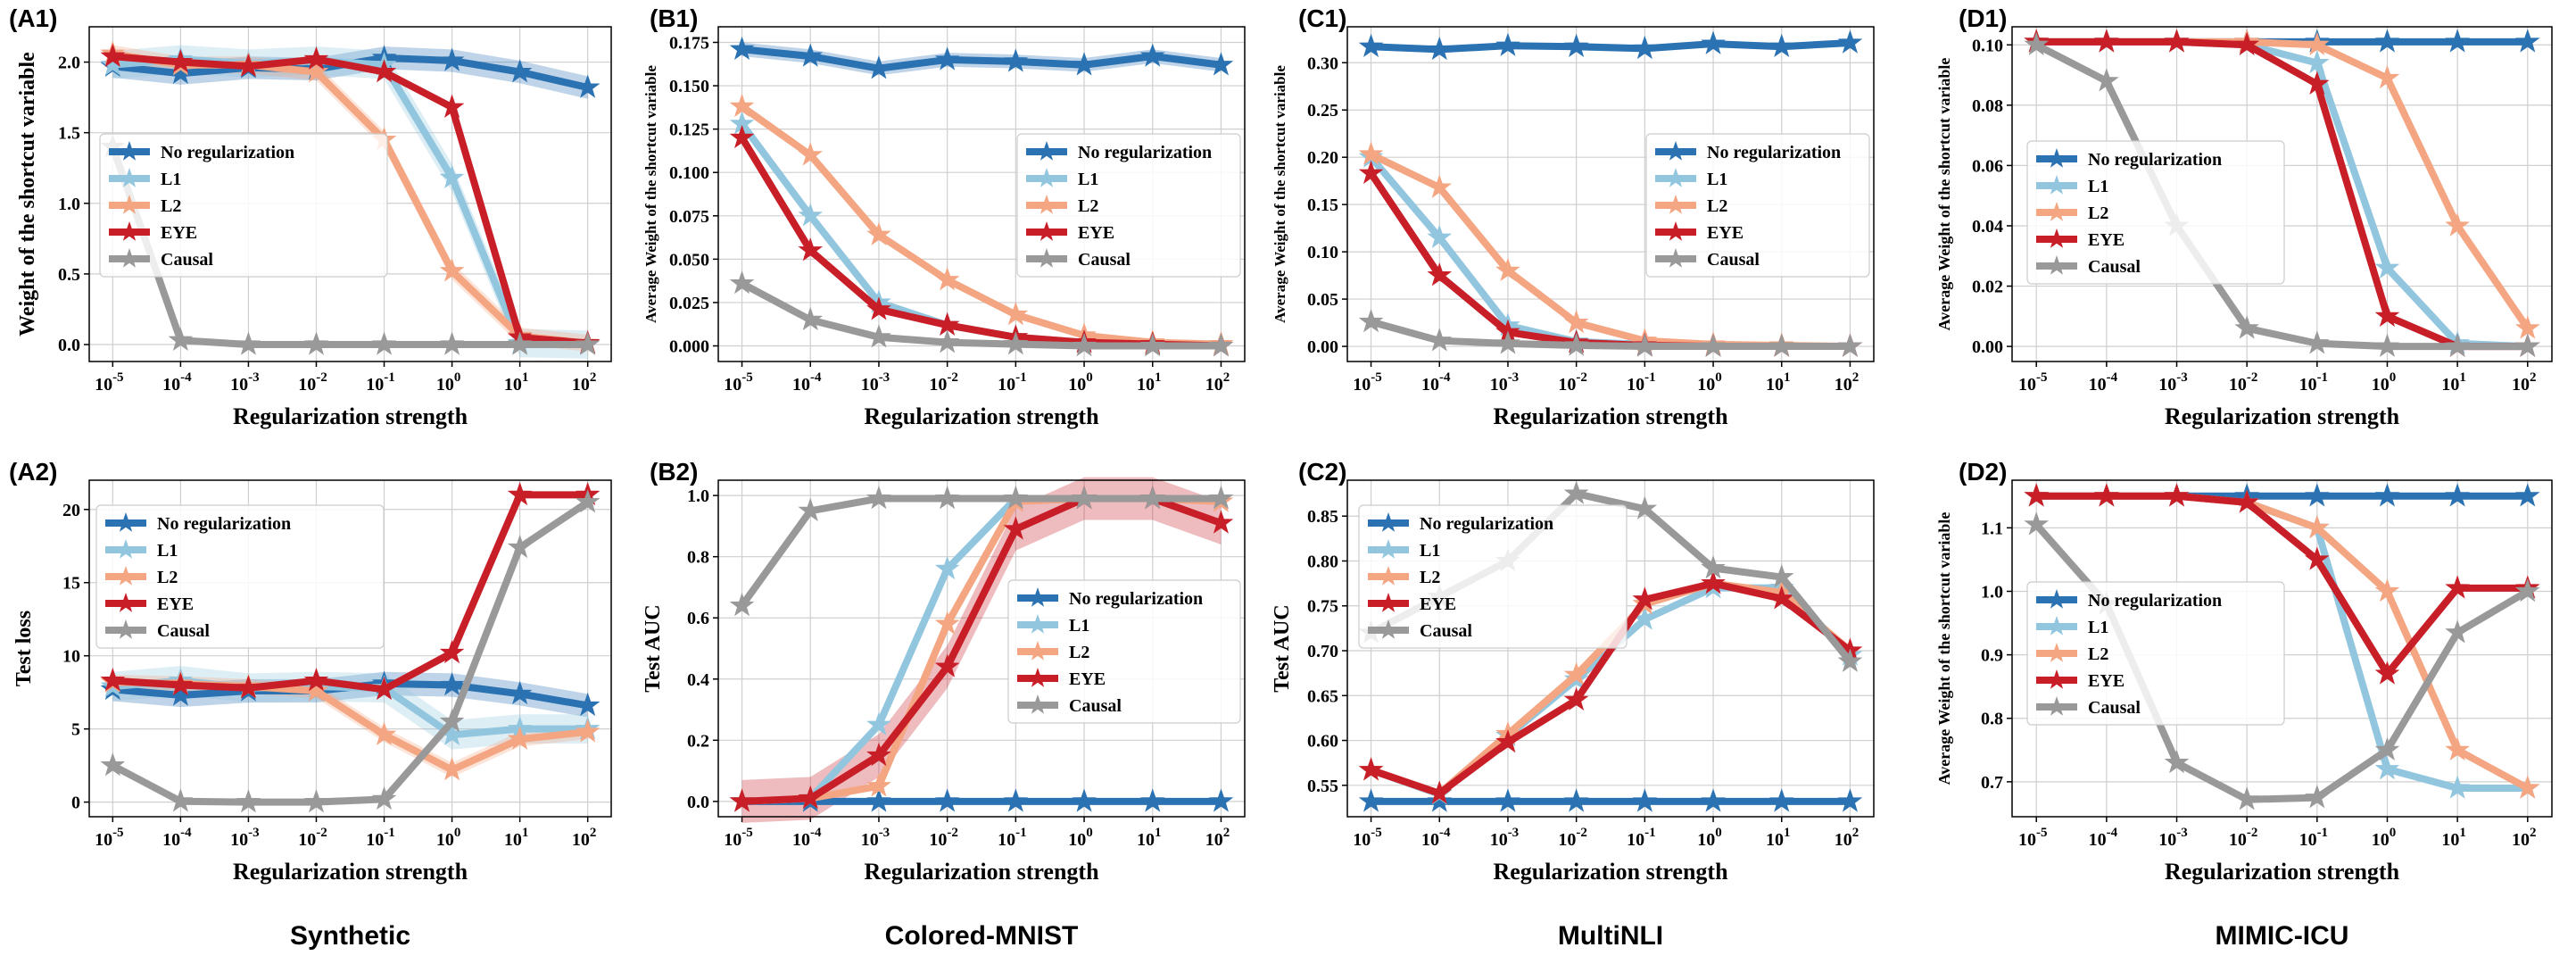 This screenshot has height=964, width=2576. Describe the element at coordinates (698, 496) in the screenshot. I see `y-tick-label: 1.0` at that location.